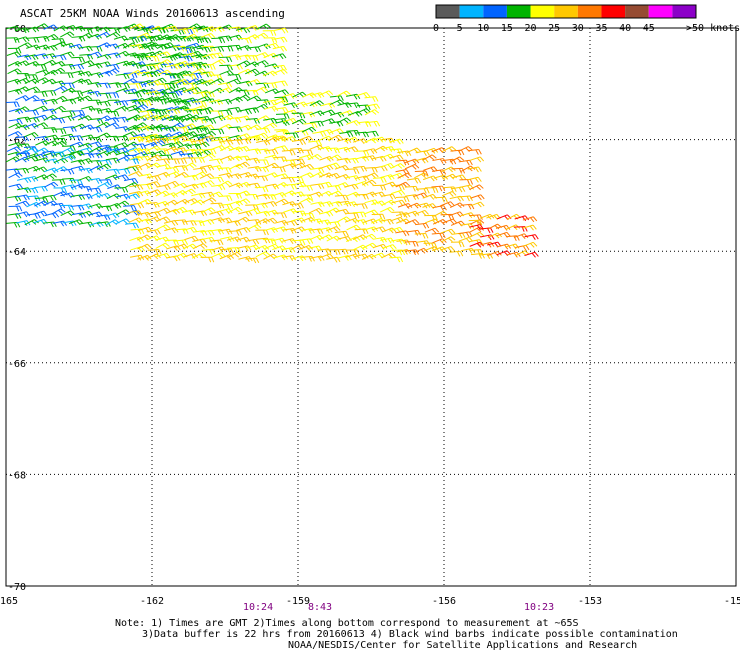 The width and height of the screenshot is (740, 650). What do you see at coordinates (152, 13) in the screenshot?
I see `map-title: ASCAT 25KM NOAA Winds 20160613 ascending` at bounding box center [152, 13].